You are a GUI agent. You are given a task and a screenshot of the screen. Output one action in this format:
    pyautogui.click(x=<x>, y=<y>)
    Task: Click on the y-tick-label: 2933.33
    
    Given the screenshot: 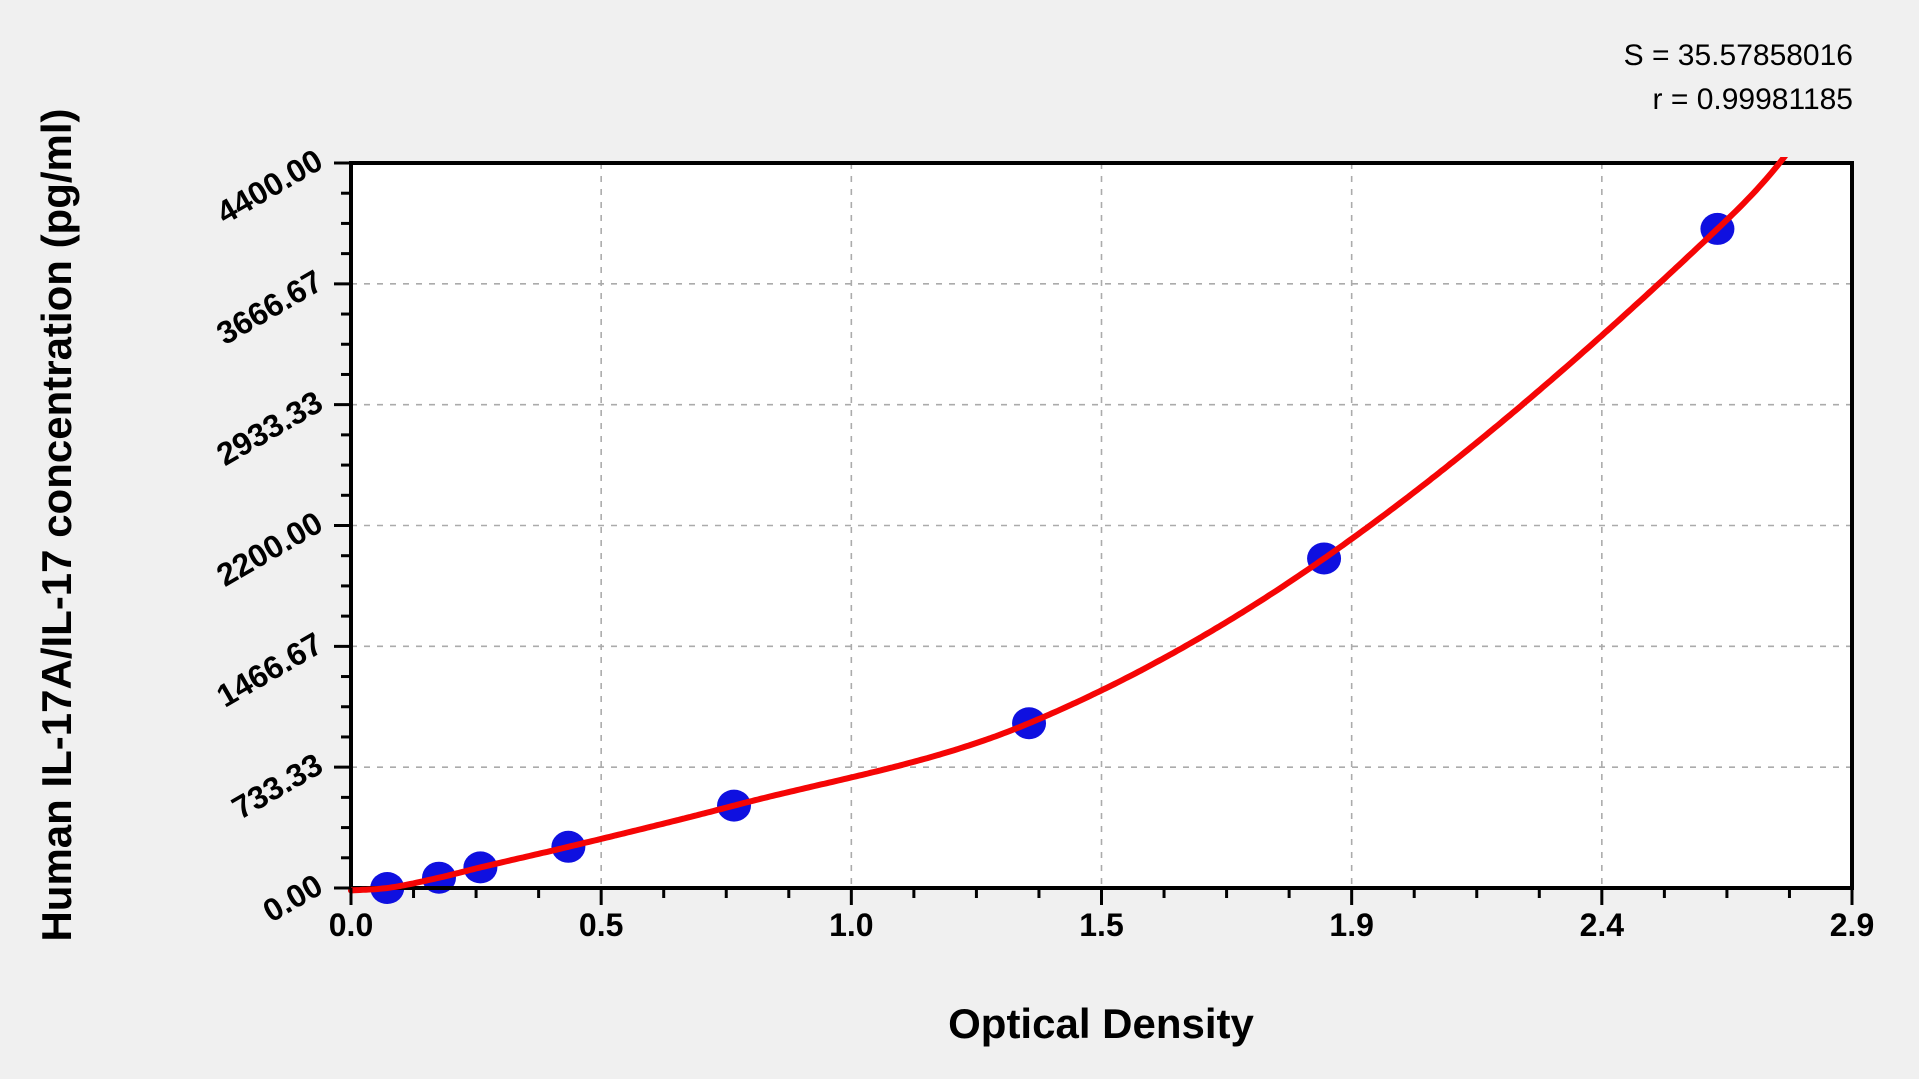 What is the action you would take?
    pyautogui.click(x=269, y=428)
    